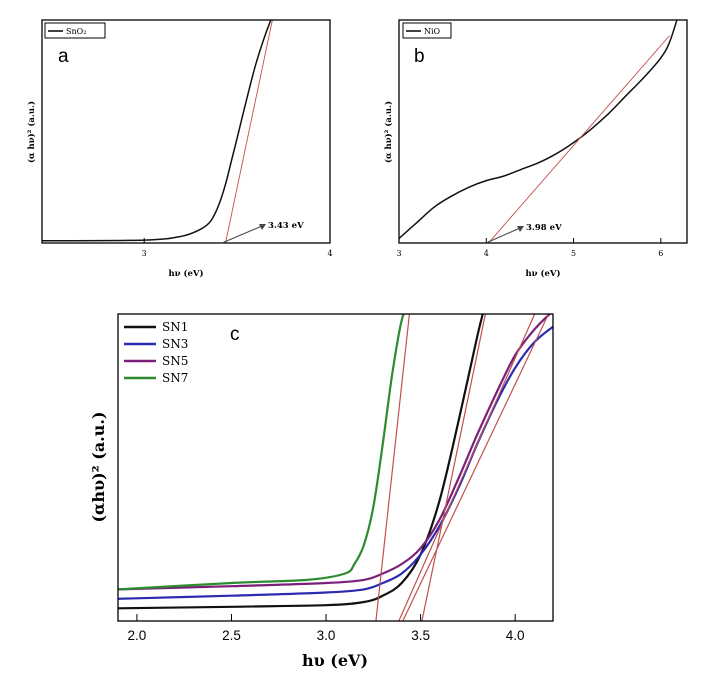 The height and width of the screenshot is (676, 710). I want to click on panel-a-letter: a, so click(63, 56).